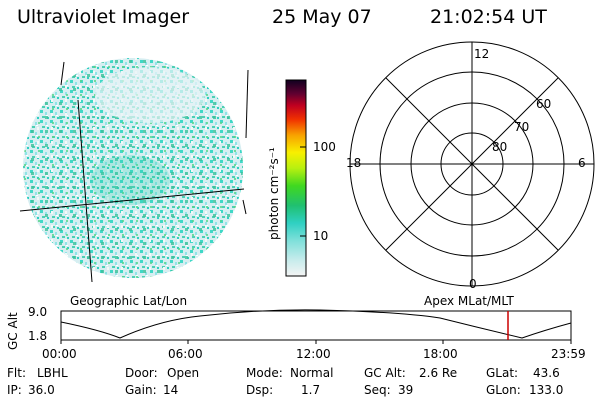 The image size is (600, 400). Describe the element at coordinates (129, 301) in the screenshot. I see `geographic-projection-label: Geographic Lat/Lon` at that location.